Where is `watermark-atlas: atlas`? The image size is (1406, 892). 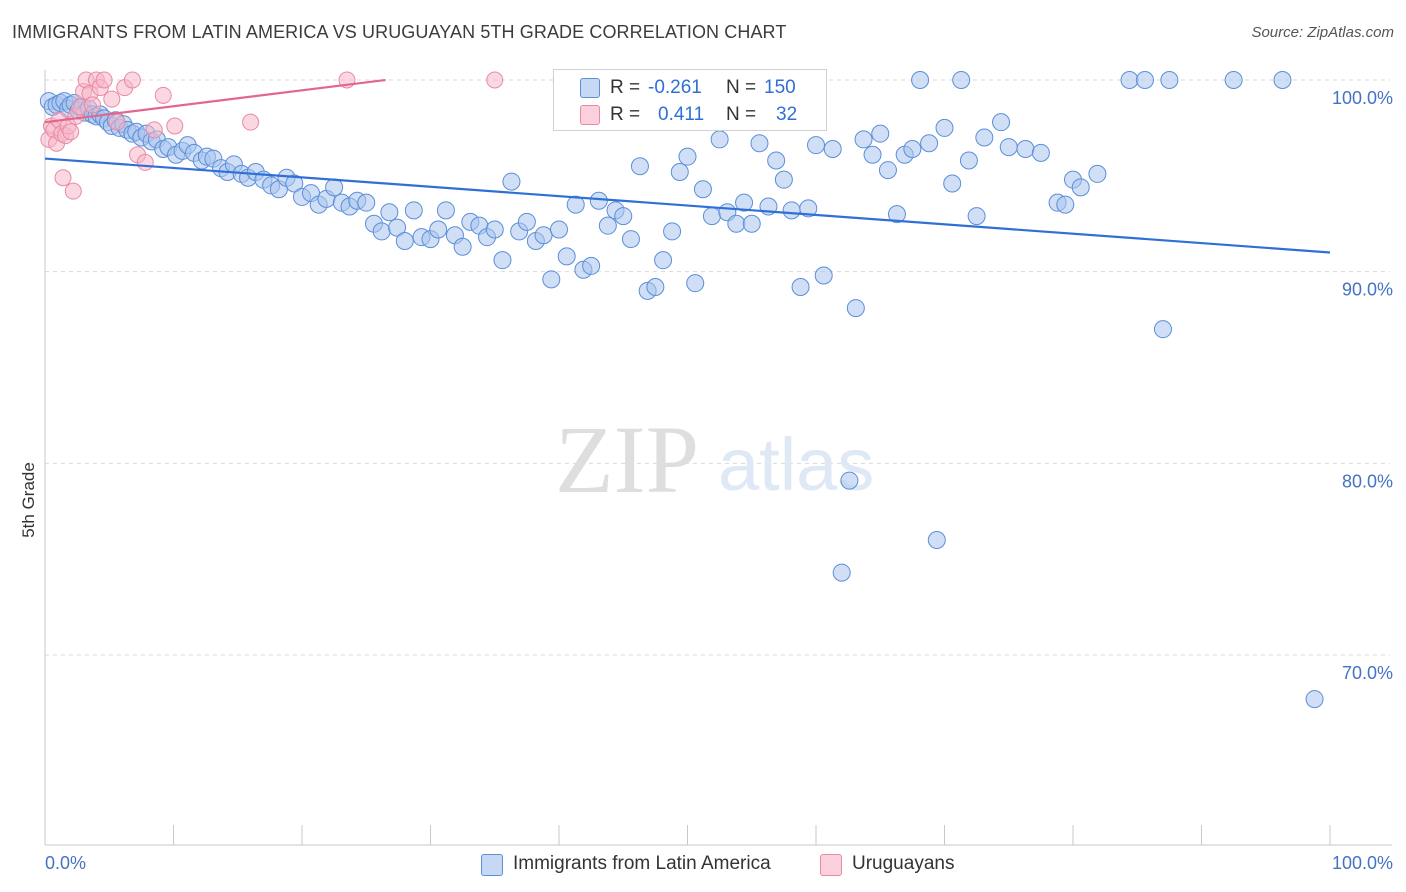 watermark-atlas: atlas is located at coordinates (796, 464).